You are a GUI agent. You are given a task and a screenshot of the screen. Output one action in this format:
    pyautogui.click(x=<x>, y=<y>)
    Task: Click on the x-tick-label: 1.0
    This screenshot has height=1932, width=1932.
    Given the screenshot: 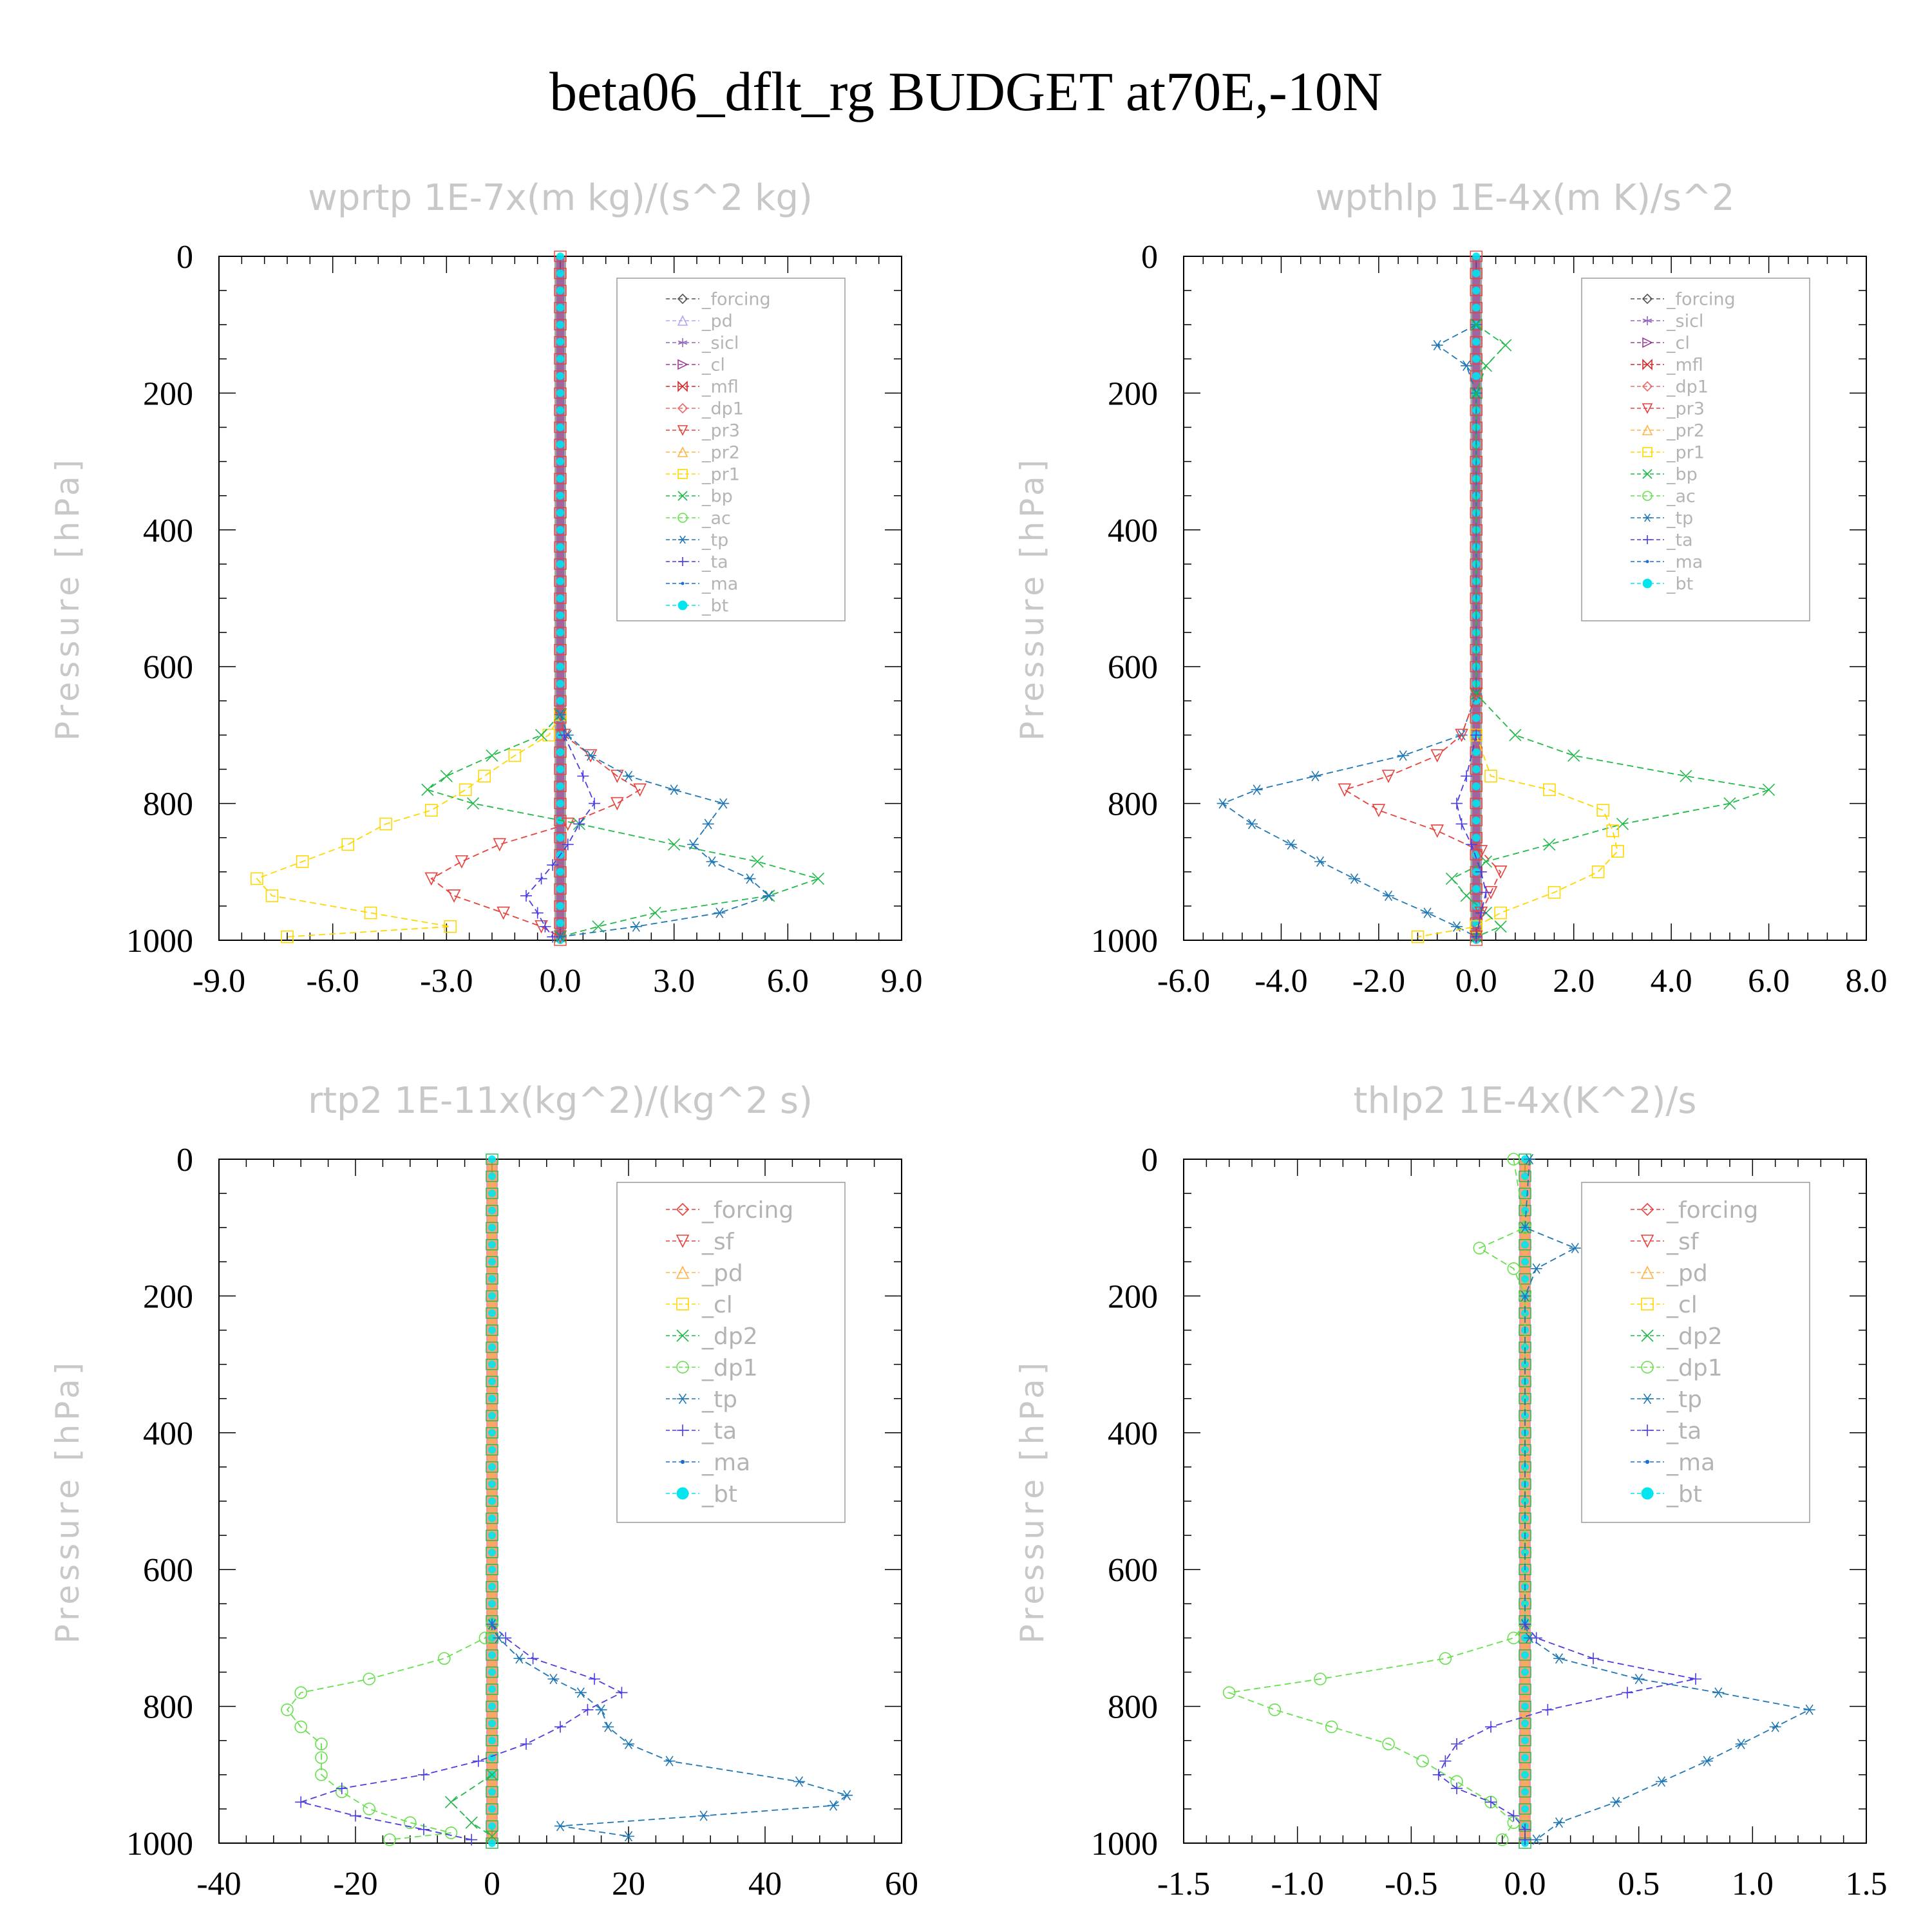 What is the action you would take?
    pyautogui.click(x=1753, y=1884)
    